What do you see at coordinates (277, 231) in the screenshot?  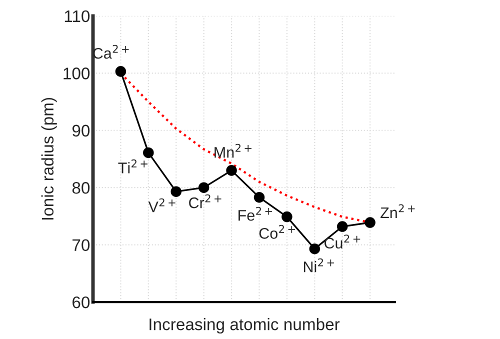 I see `data-label: Co$^{2+}$` at bounding box center [277, 231].